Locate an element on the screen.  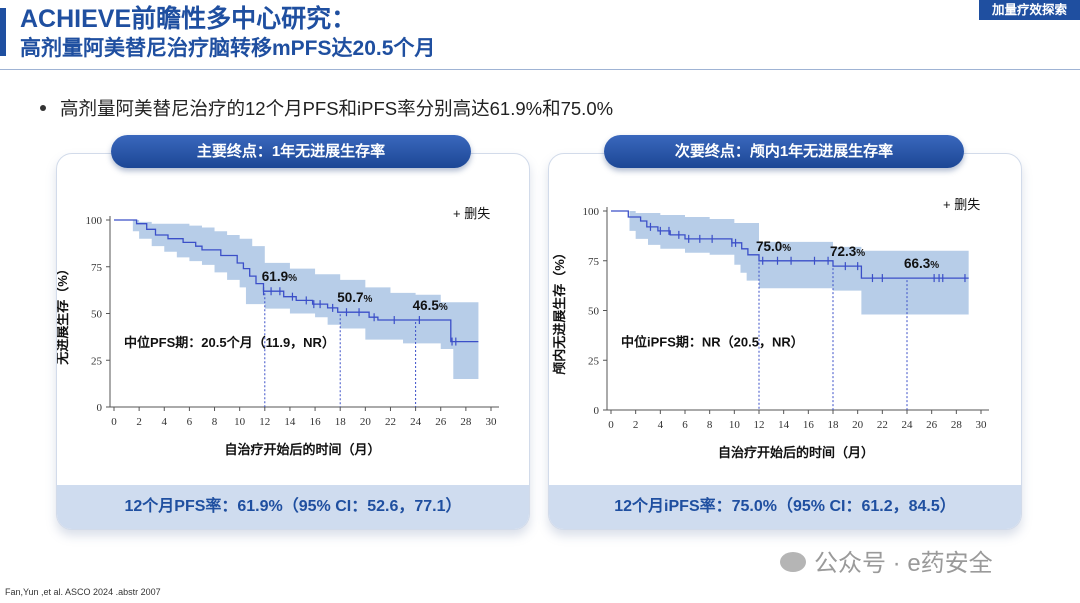
landmark-value-number: 61.9 is located at coordinates (275, 276).